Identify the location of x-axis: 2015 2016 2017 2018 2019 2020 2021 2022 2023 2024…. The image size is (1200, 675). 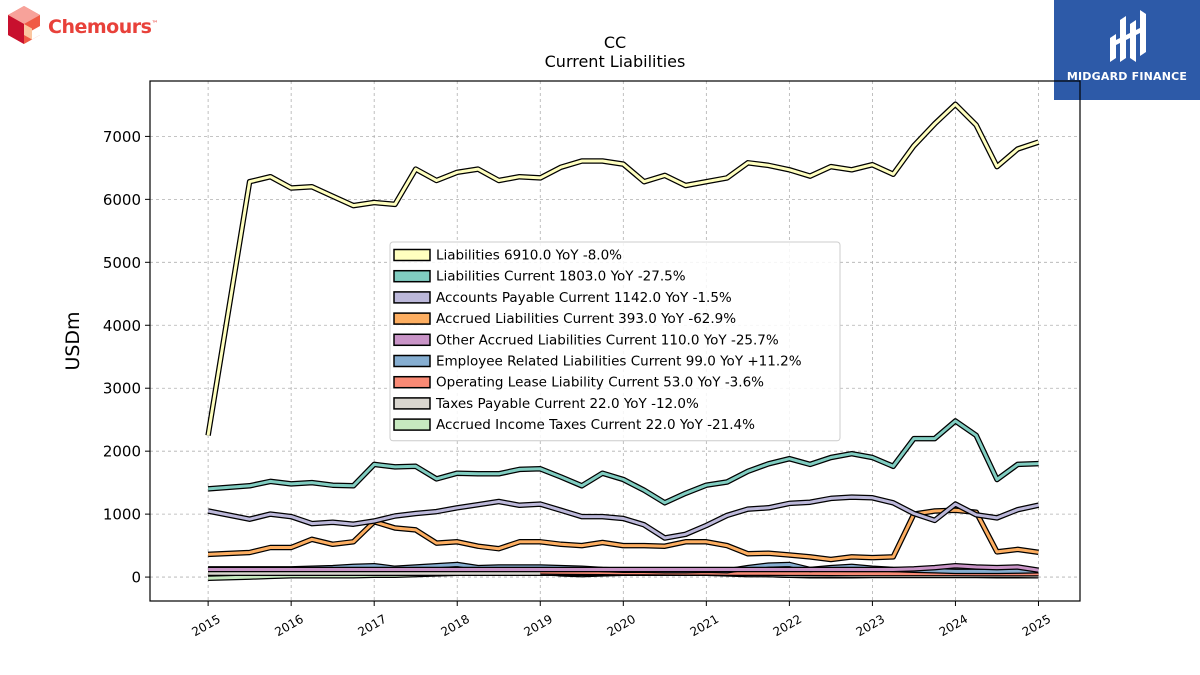
(621, 620).